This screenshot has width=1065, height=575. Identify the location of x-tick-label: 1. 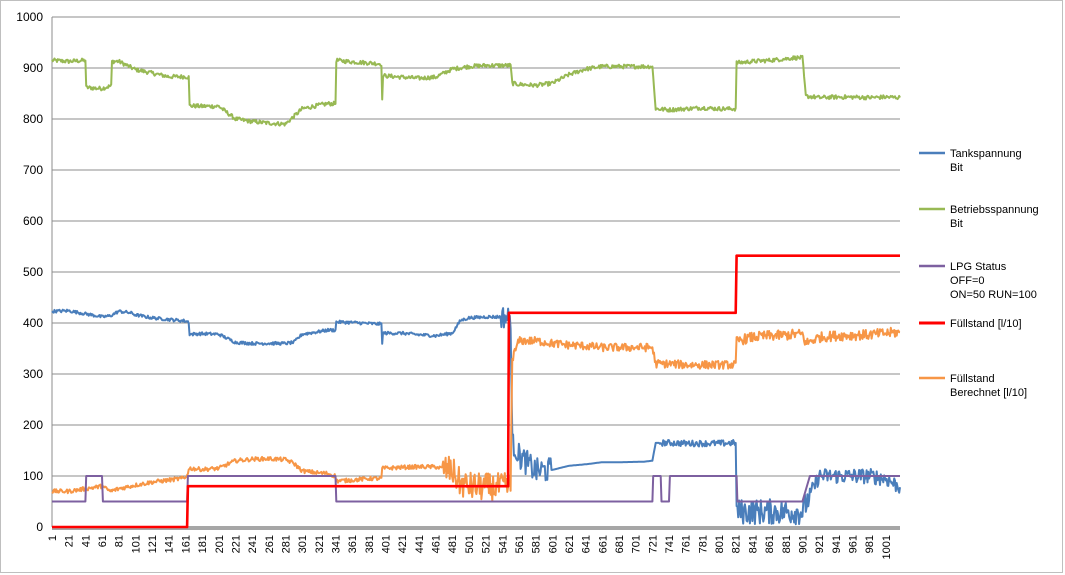
(53, 538).